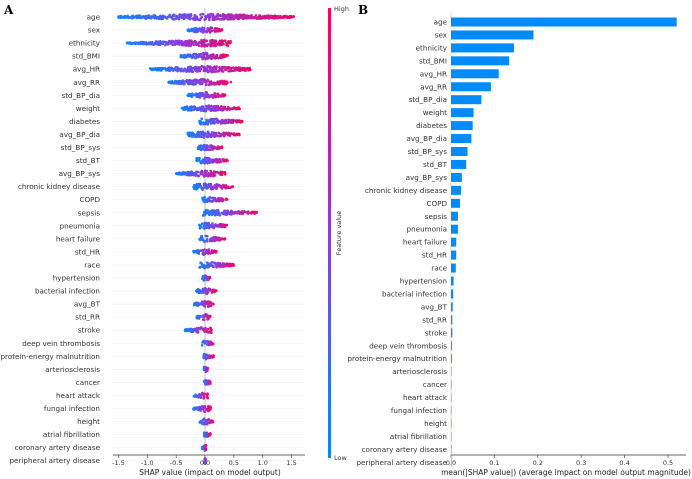  I want to click on feature-label: height, so click(88, 421).